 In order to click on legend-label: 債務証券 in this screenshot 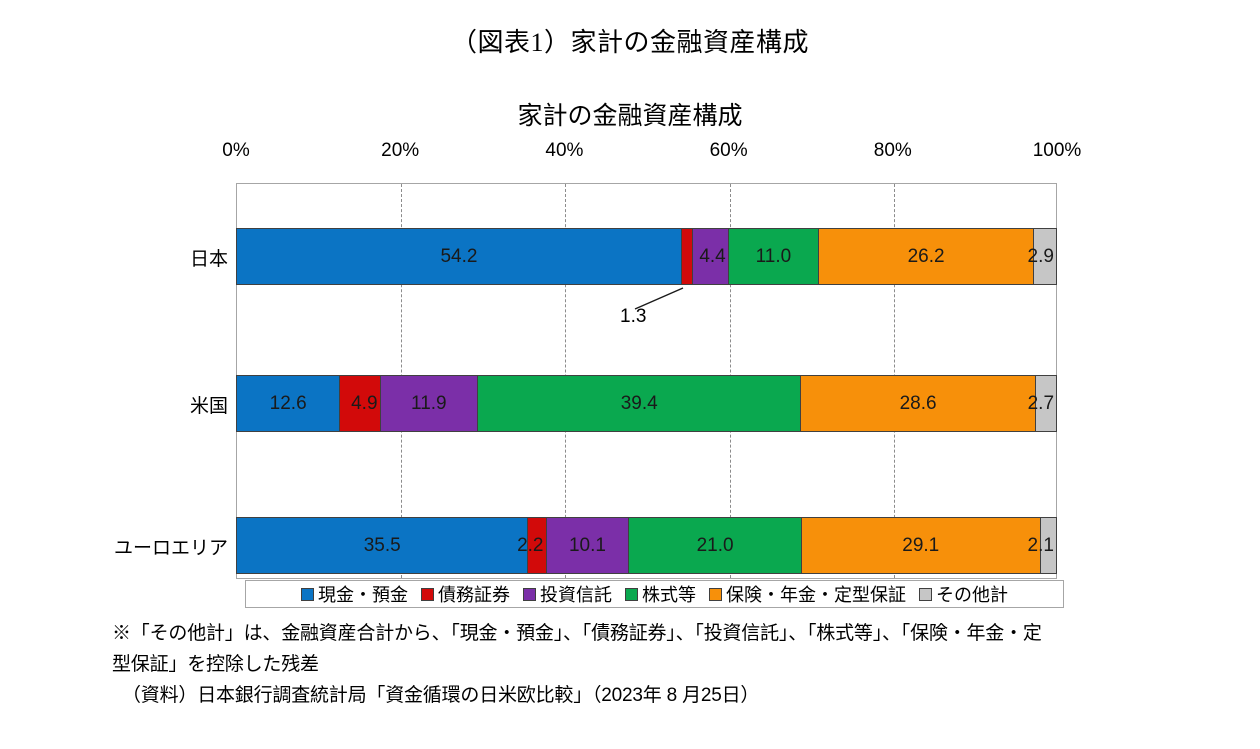, I will do `click(474, 595)`.